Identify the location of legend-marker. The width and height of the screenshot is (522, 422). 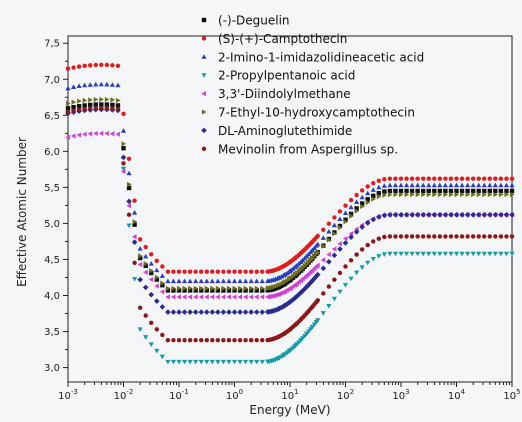
(203, 94).